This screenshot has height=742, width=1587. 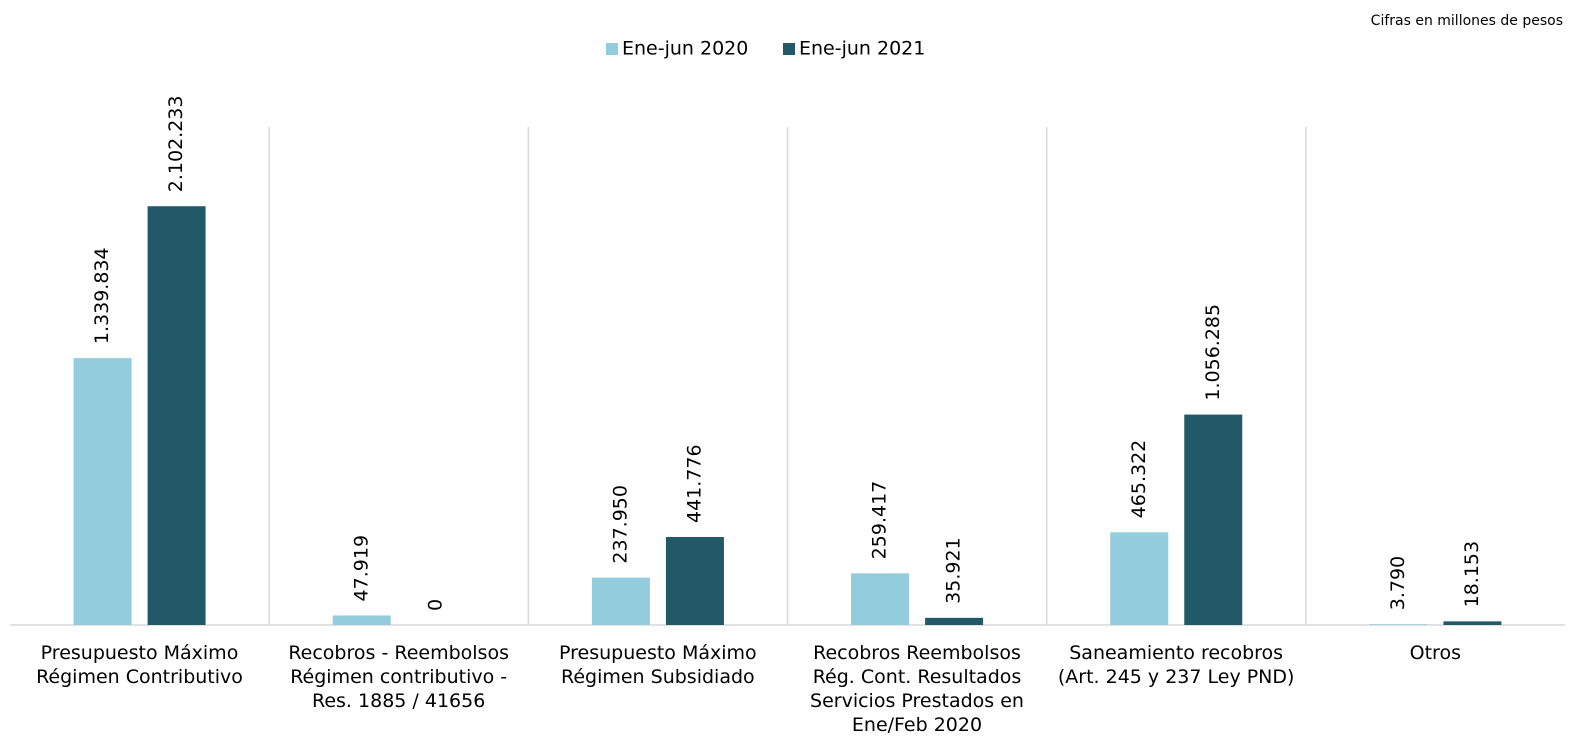 What do you see at coordinates (1213, 352) in the screenshot?
I see `value-label: 1.056.285` at bounding box center [1213, 352].